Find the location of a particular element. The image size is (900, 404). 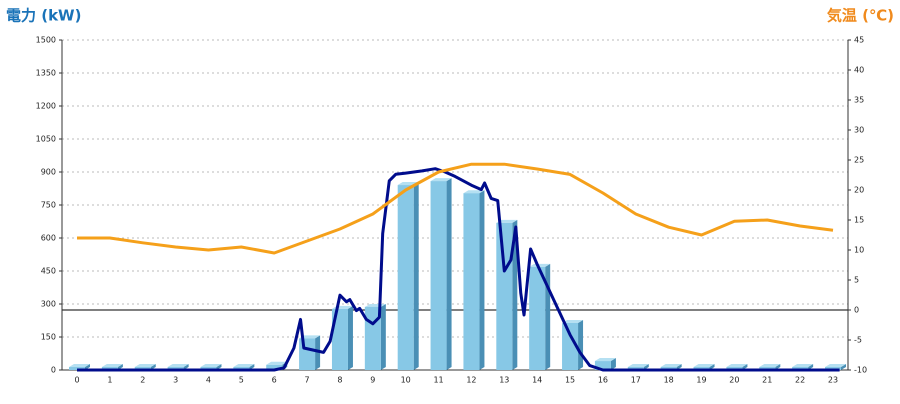

y-tick-label: 150 is located at coordinates (48, 337).